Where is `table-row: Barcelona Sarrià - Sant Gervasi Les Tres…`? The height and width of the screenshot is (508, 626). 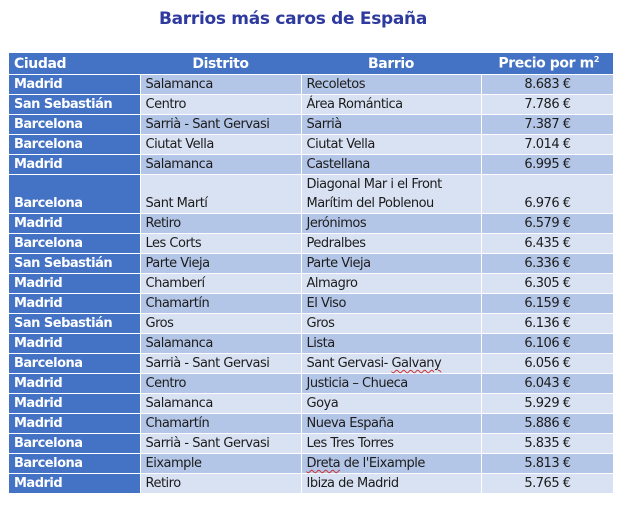
table-row: Barcelona Sarrià - Sant Gervasi Les Tres… is located at coordinates (311, 443).